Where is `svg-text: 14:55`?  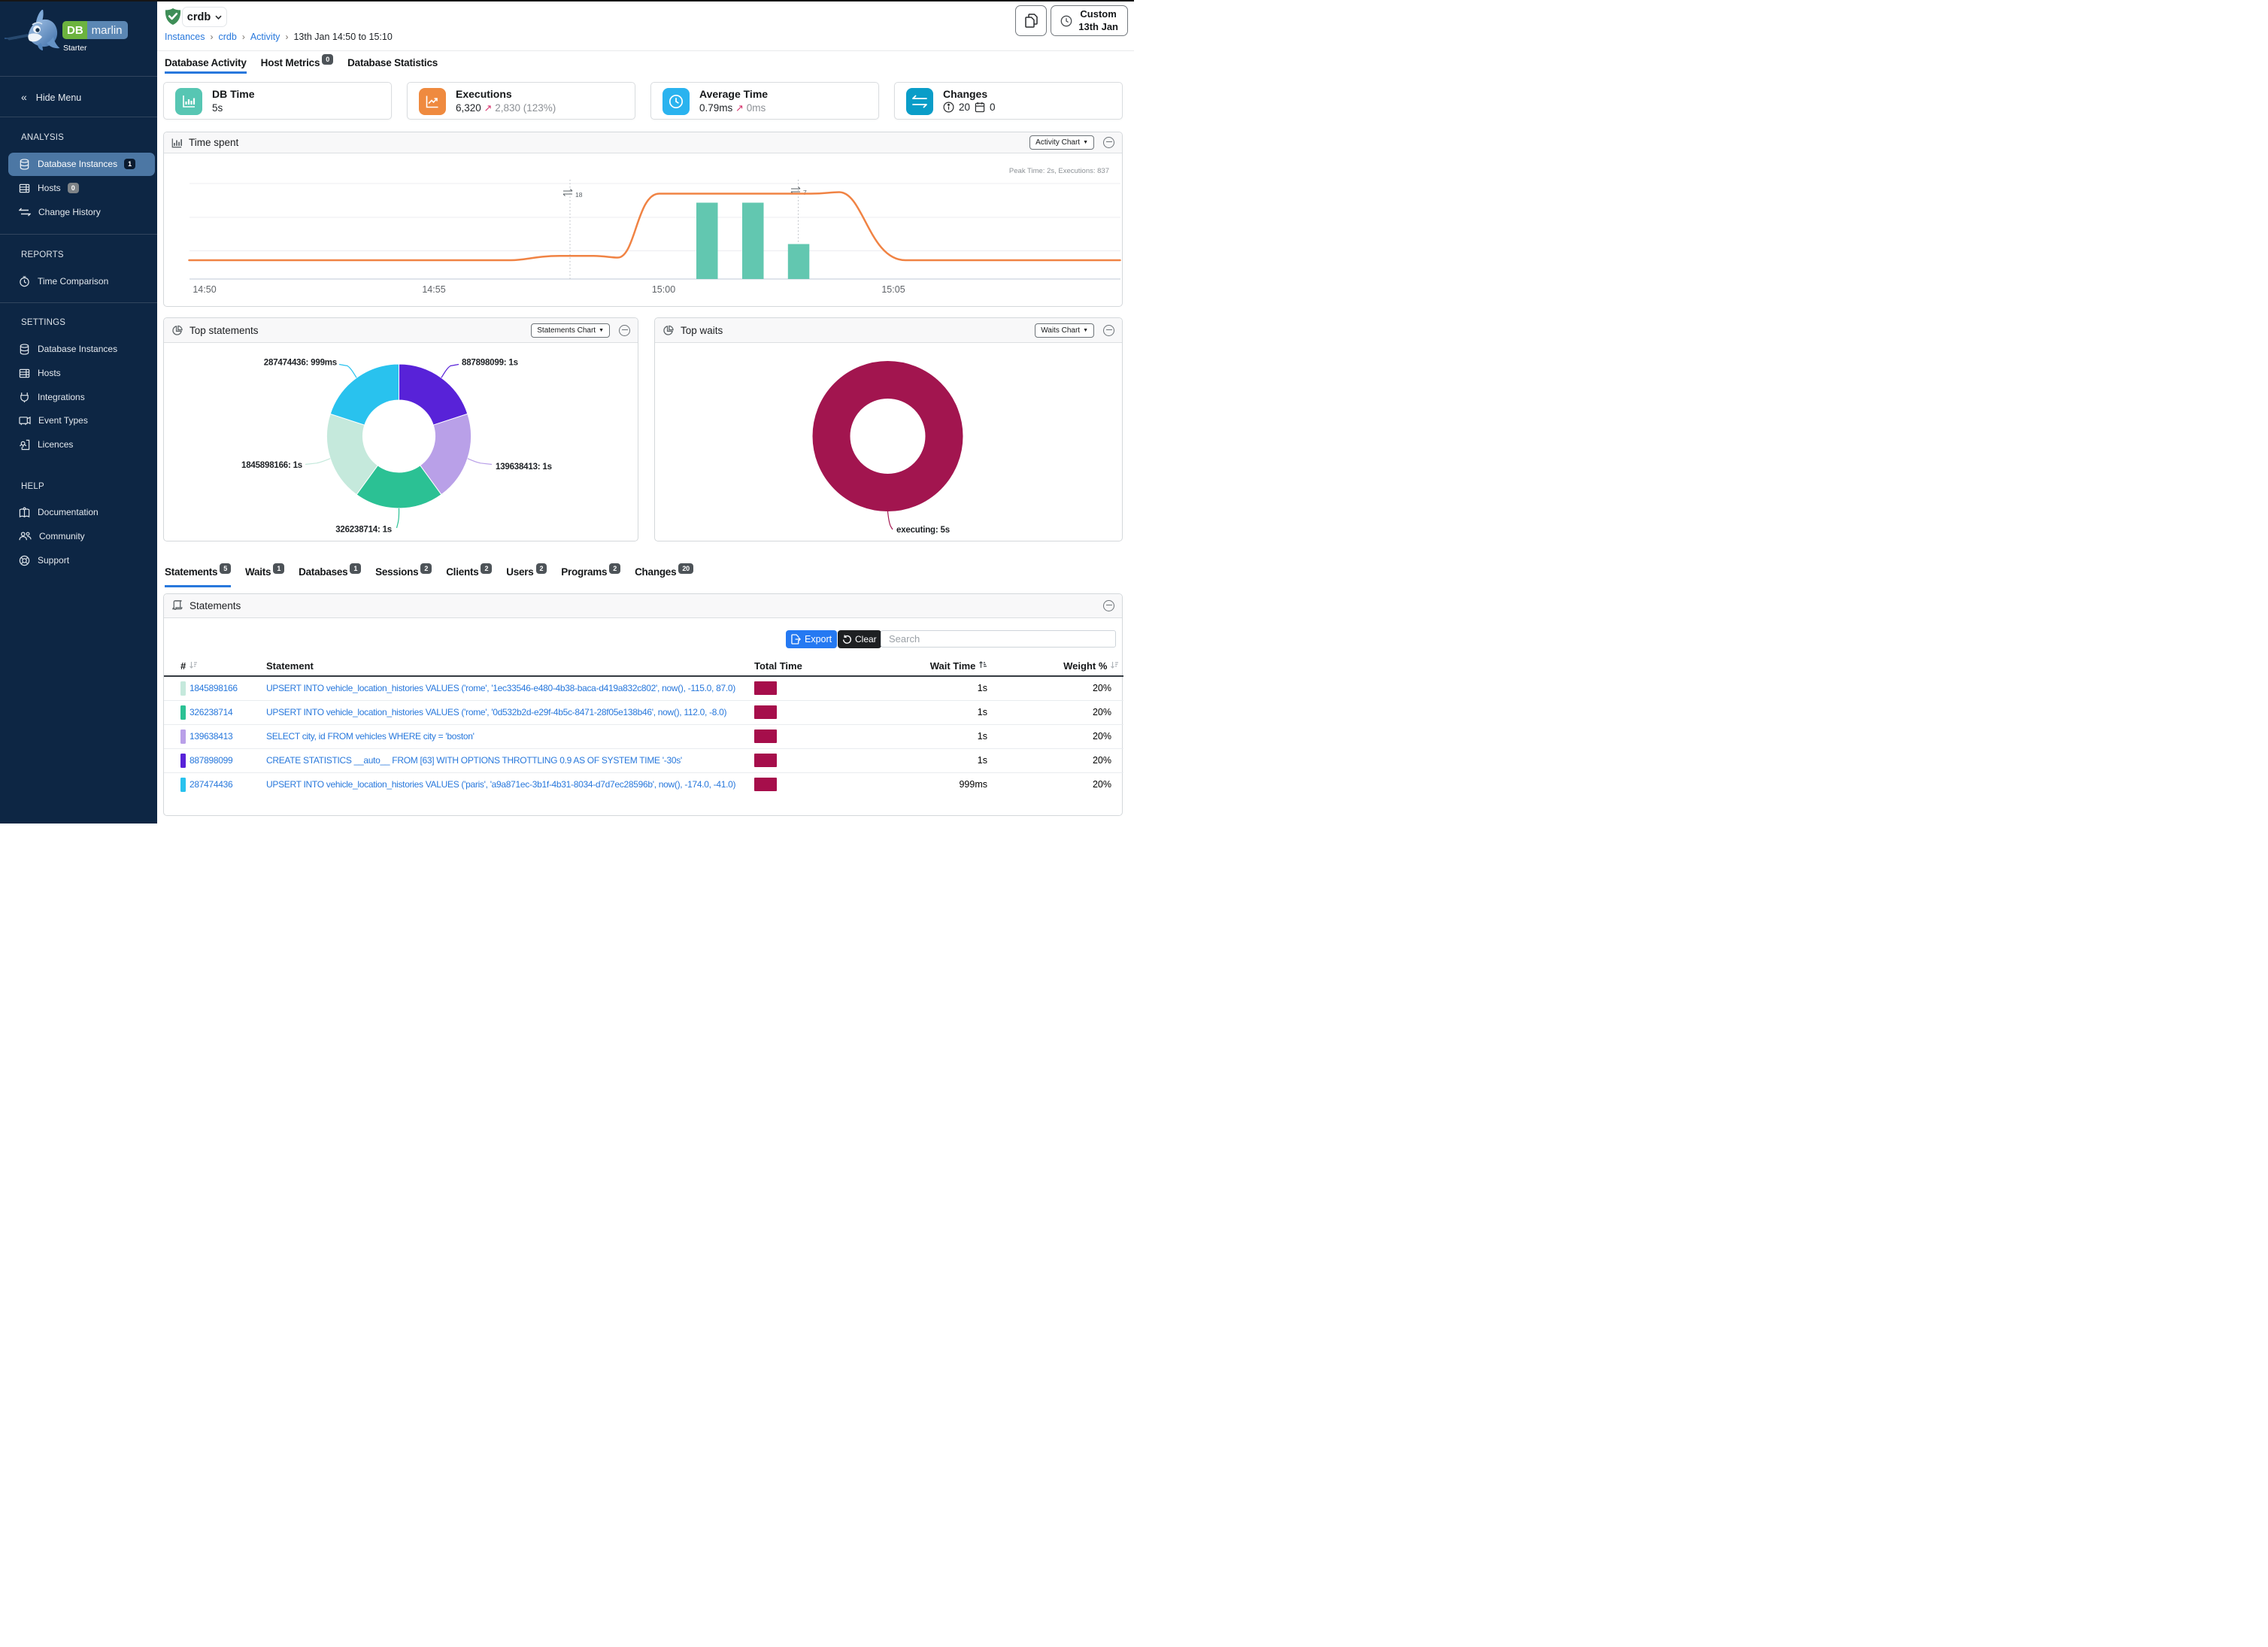 svg-text: 14:55 is located at coordinates (433, 289).